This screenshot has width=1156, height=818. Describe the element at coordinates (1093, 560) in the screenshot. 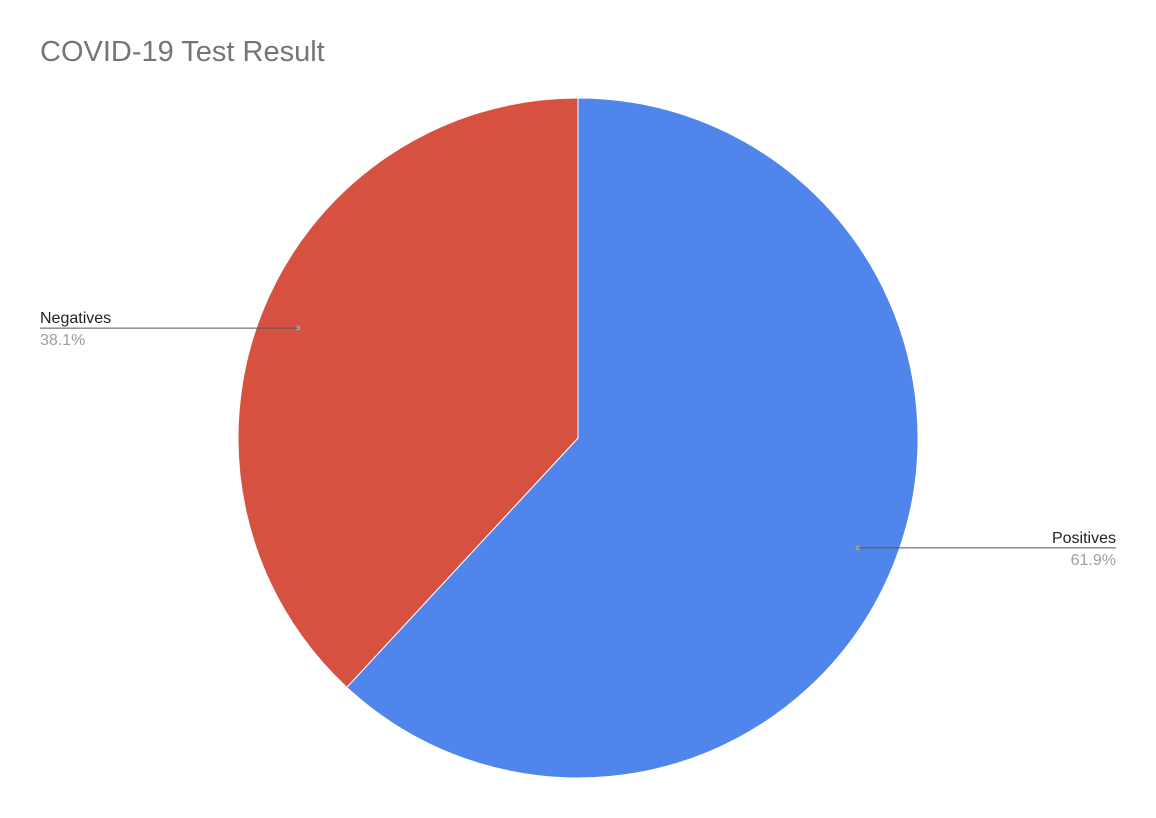

I see `slice-percent-positives: 61.9%` at that location.